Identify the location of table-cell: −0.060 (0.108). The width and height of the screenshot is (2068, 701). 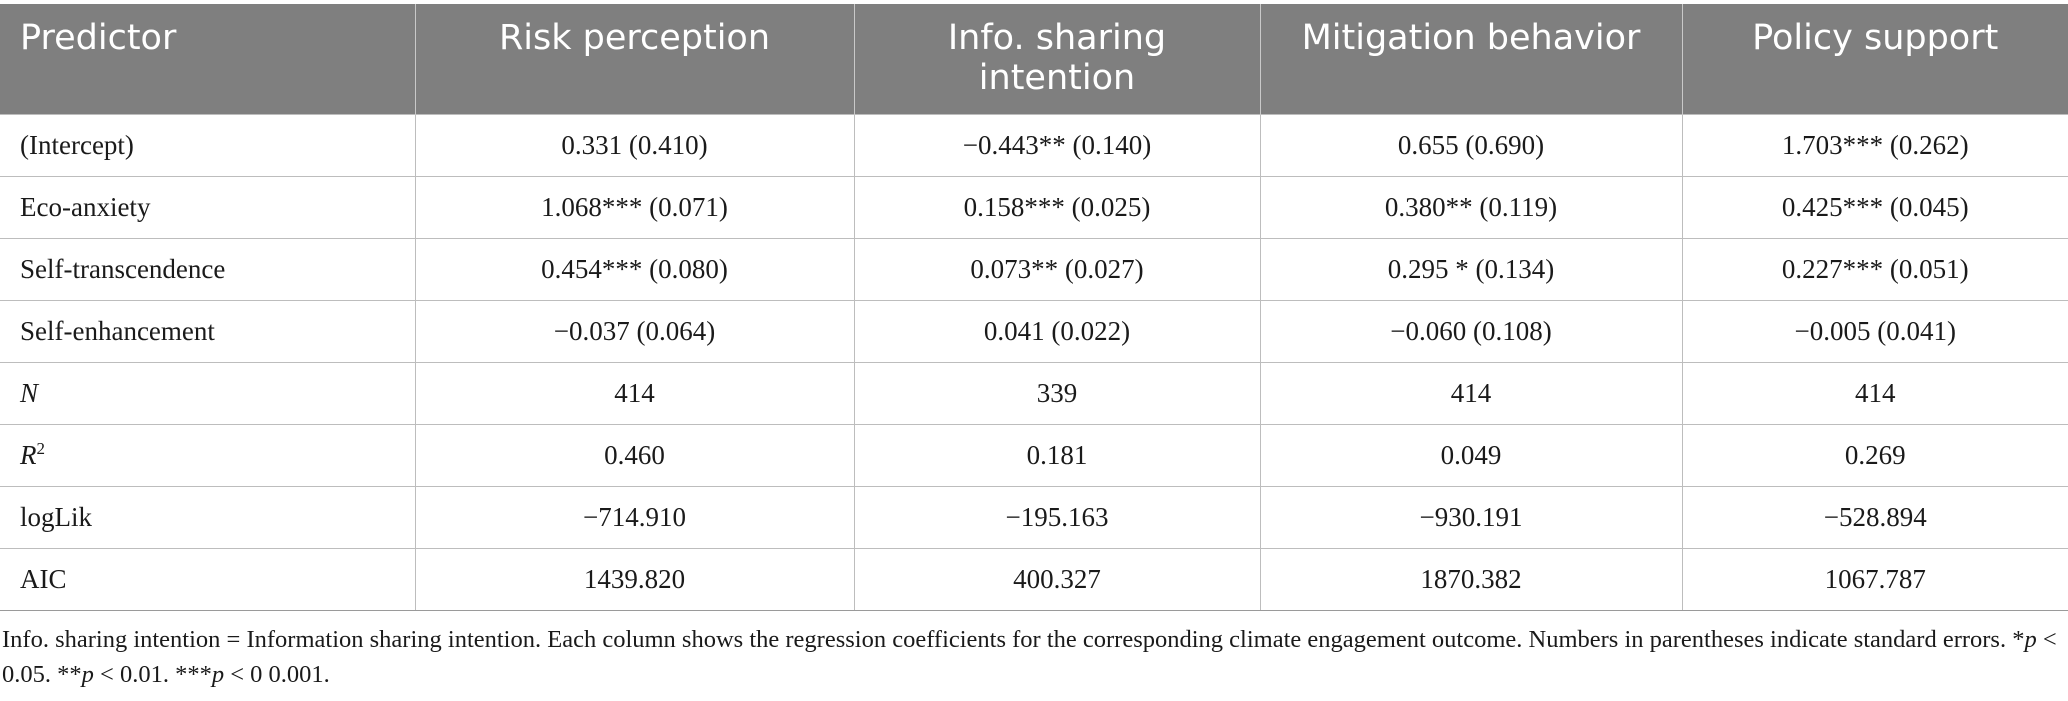
(1471, 330).